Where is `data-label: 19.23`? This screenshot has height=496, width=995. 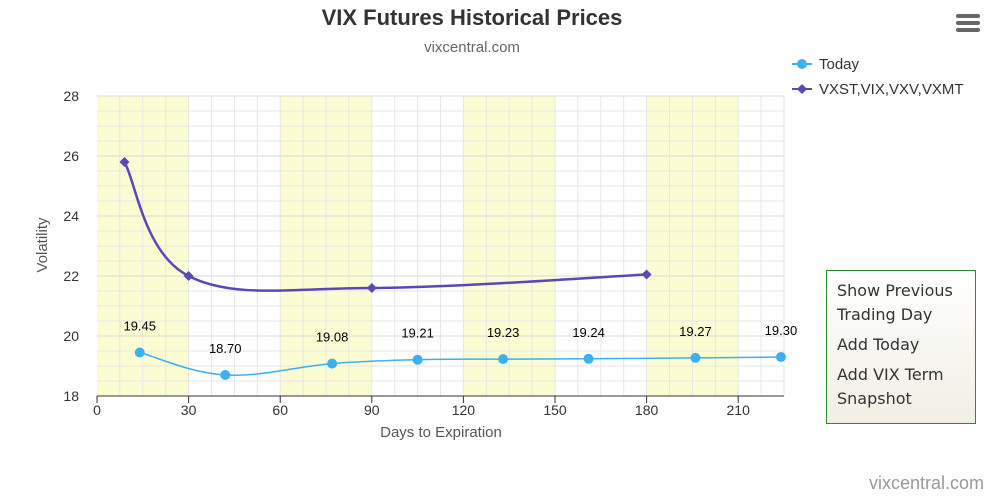 data-label: 19.23 is located at coordinates (503, 332).